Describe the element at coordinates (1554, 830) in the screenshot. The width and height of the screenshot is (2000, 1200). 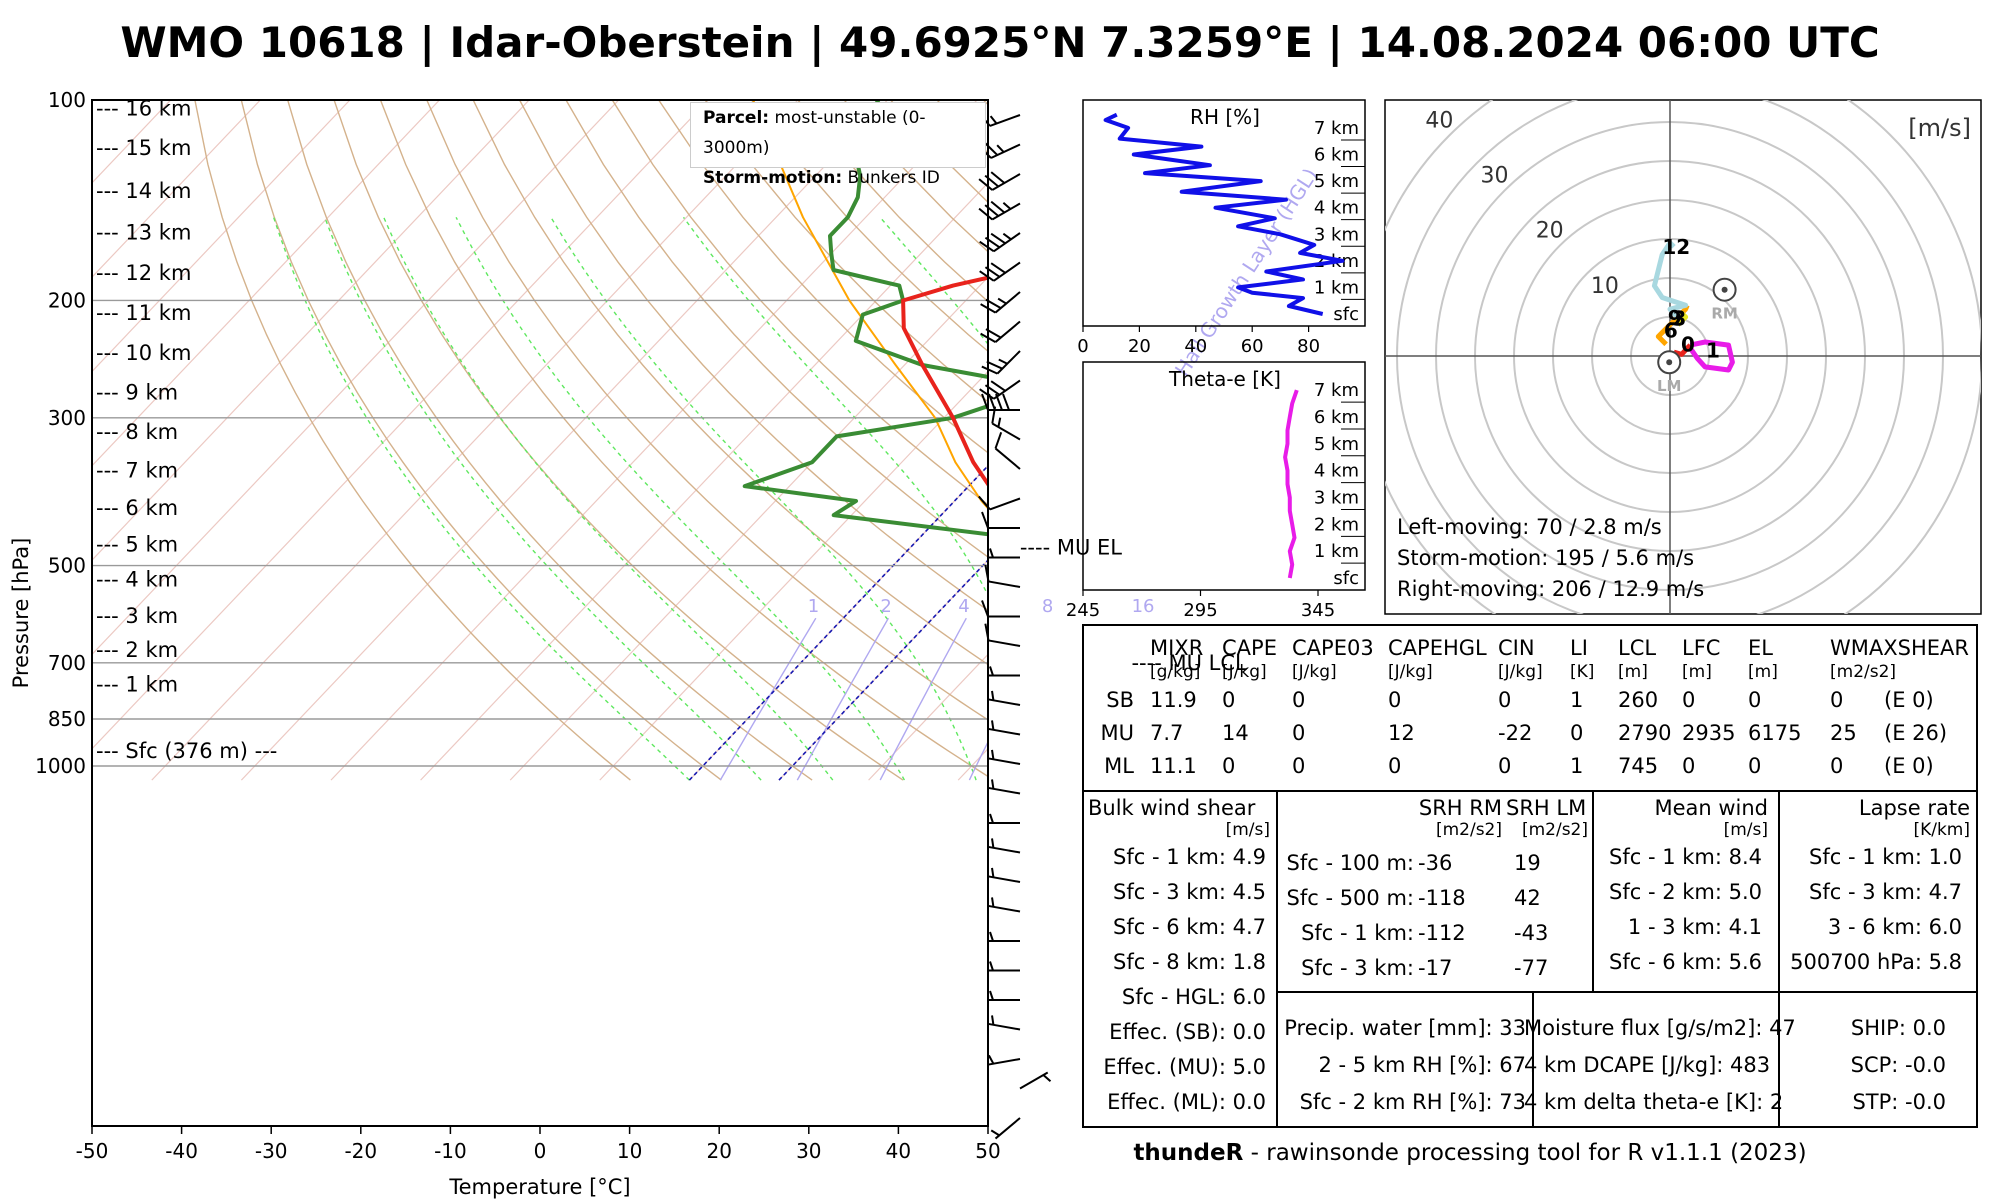
I see `srh-lm-unit: [m2/s2]` at that location.